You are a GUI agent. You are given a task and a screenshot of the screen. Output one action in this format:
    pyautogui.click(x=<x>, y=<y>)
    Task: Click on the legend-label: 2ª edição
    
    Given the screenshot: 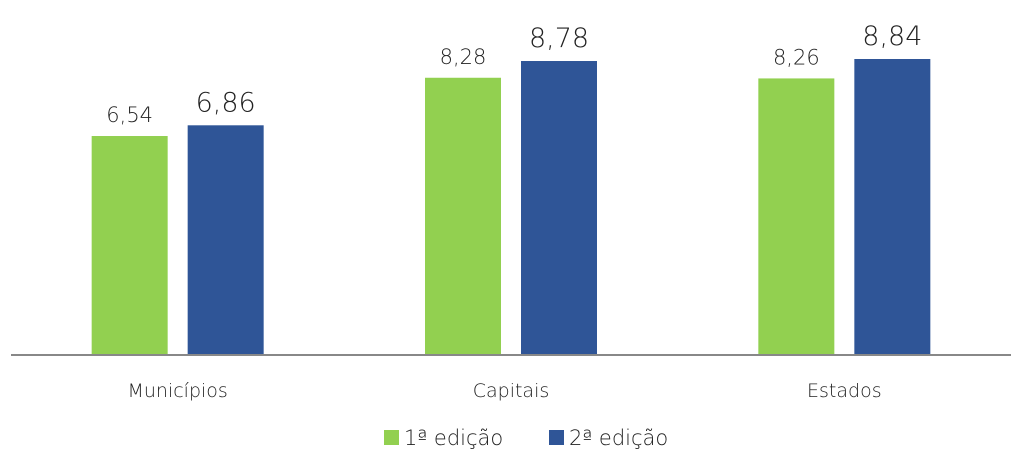 What is the action you would take?
    pyautogui.click(x=618, y=438)
    